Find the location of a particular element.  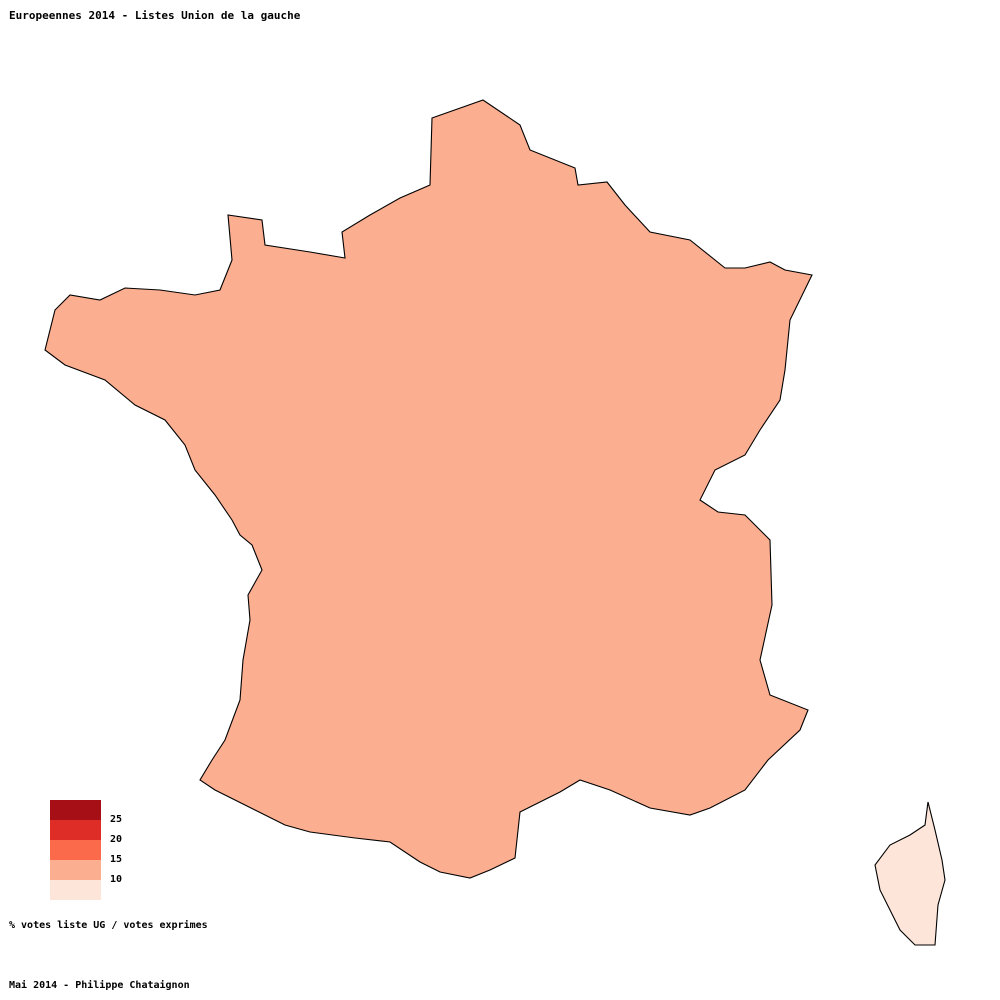

legend-label-15: 15 is located at coordinates (116, 859).